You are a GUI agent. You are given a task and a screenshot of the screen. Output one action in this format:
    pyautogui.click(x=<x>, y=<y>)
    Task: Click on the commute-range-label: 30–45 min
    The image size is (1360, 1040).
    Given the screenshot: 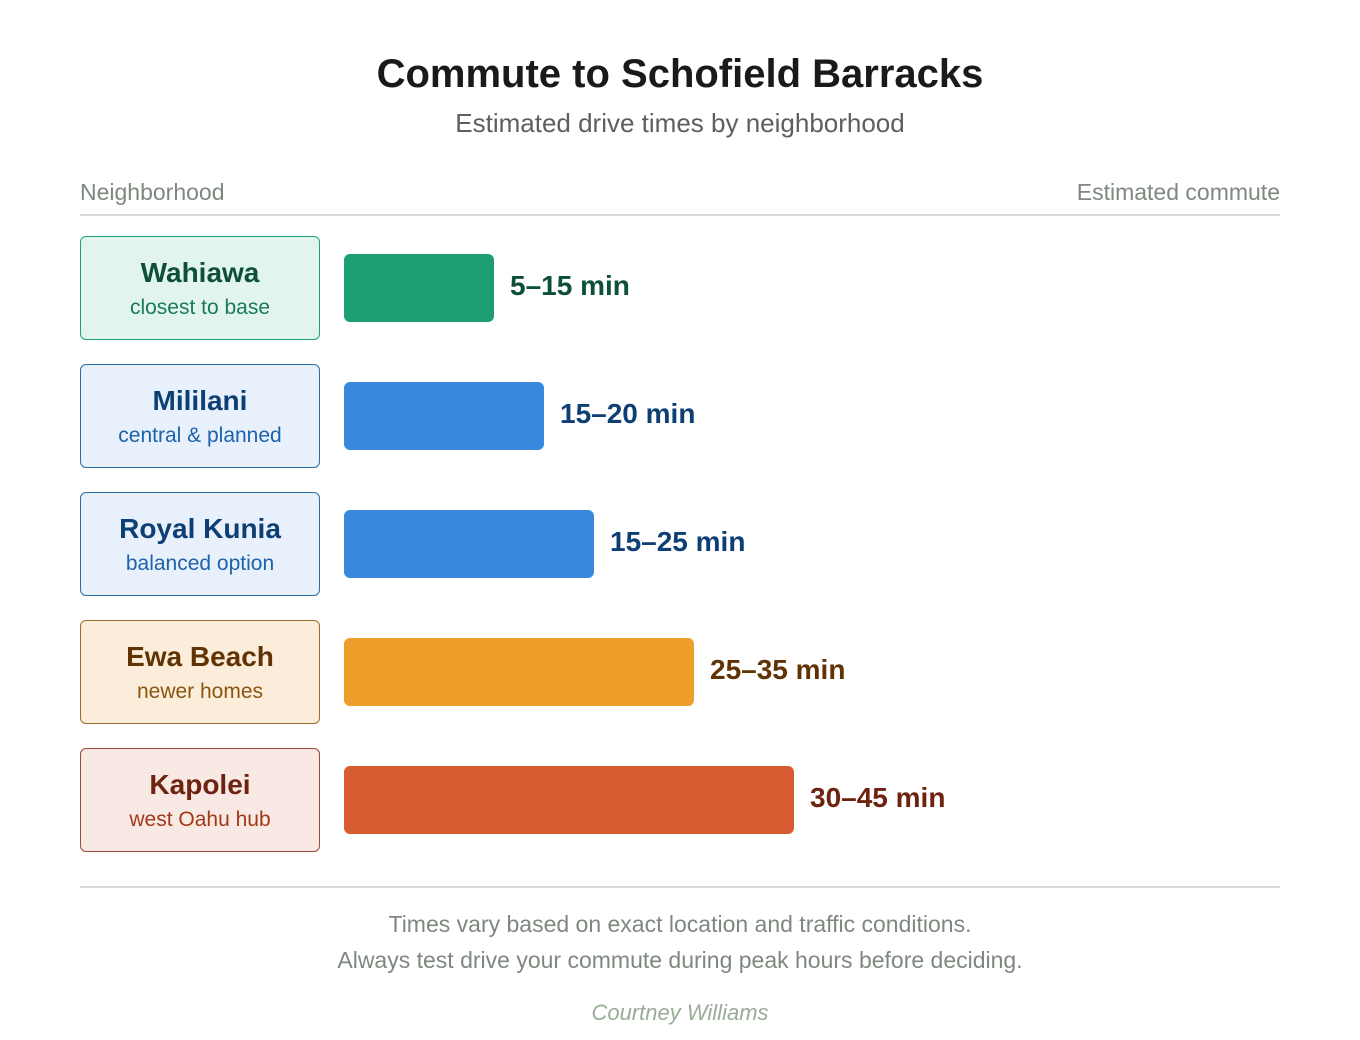 What is the action you would take?
    pyautogui.click(x=878, y=797)
    